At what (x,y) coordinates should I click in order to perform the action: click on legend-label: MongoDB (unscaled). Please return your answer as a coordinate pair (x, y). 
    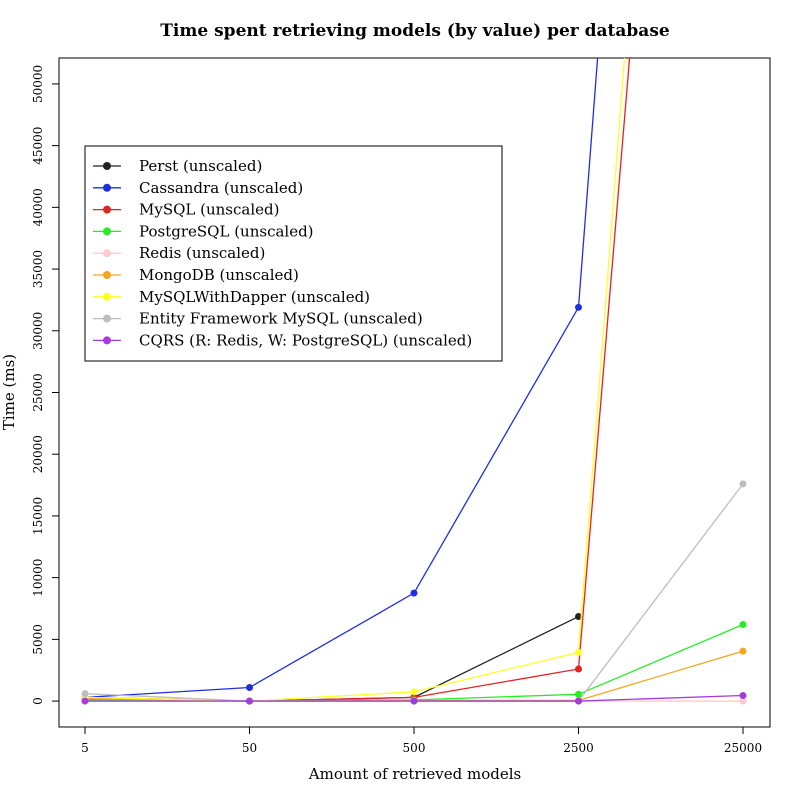
    Looking at the image, I should click on (219, 275).